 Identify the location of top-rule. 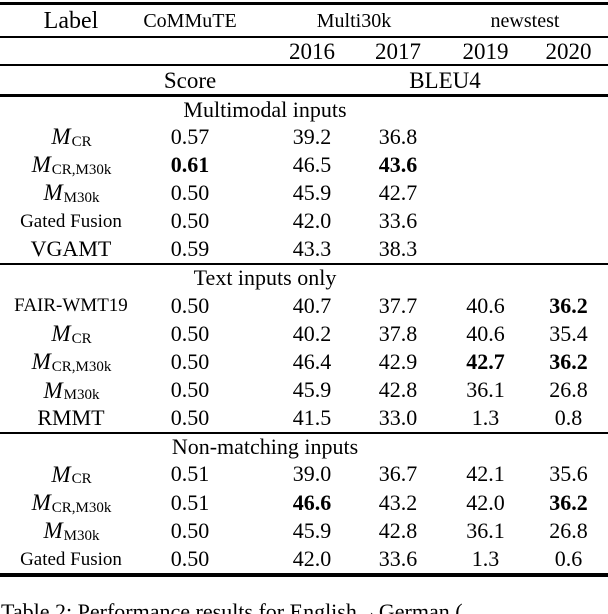
(304, 3).